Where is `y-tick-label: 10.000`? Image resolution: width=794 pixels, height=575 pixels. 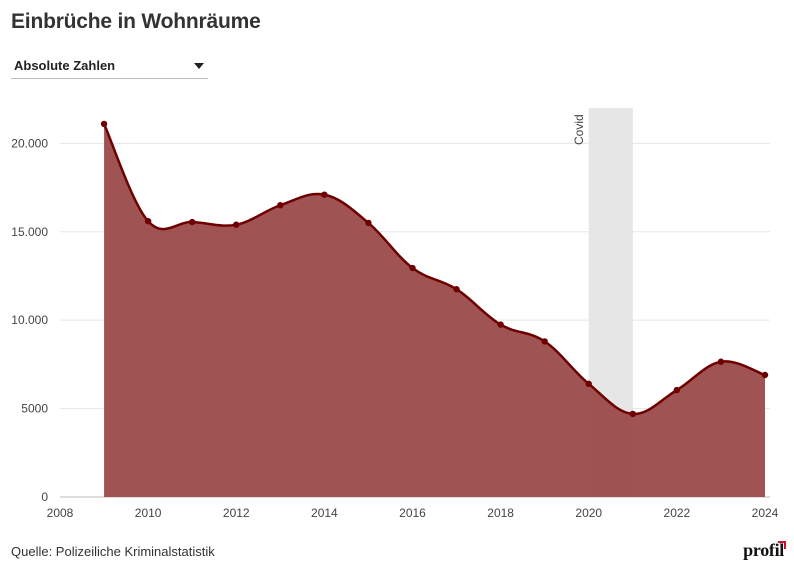 y-tick-label: 10.000 is located at coordinates (29, 320).